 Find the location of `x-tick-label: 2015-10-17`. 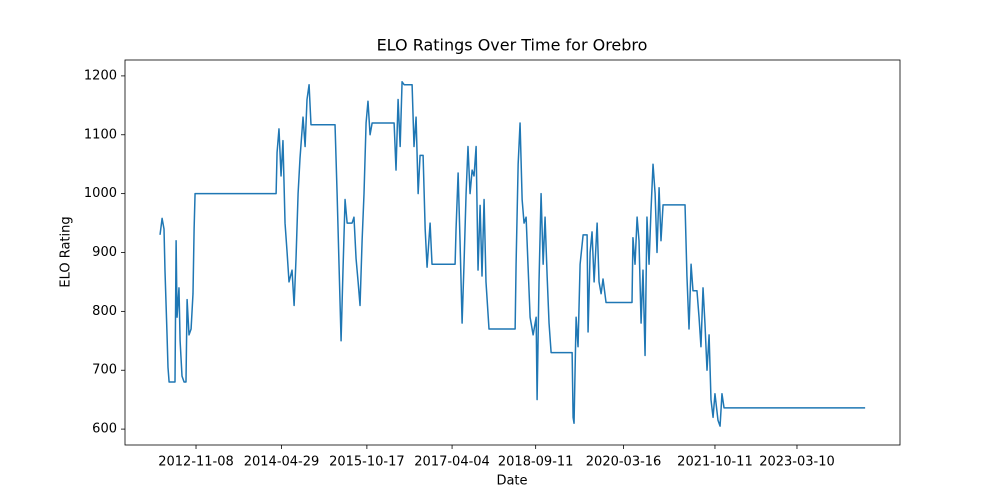

x-tick-label: 2015-10-17 is located at coordinates (367, 462).